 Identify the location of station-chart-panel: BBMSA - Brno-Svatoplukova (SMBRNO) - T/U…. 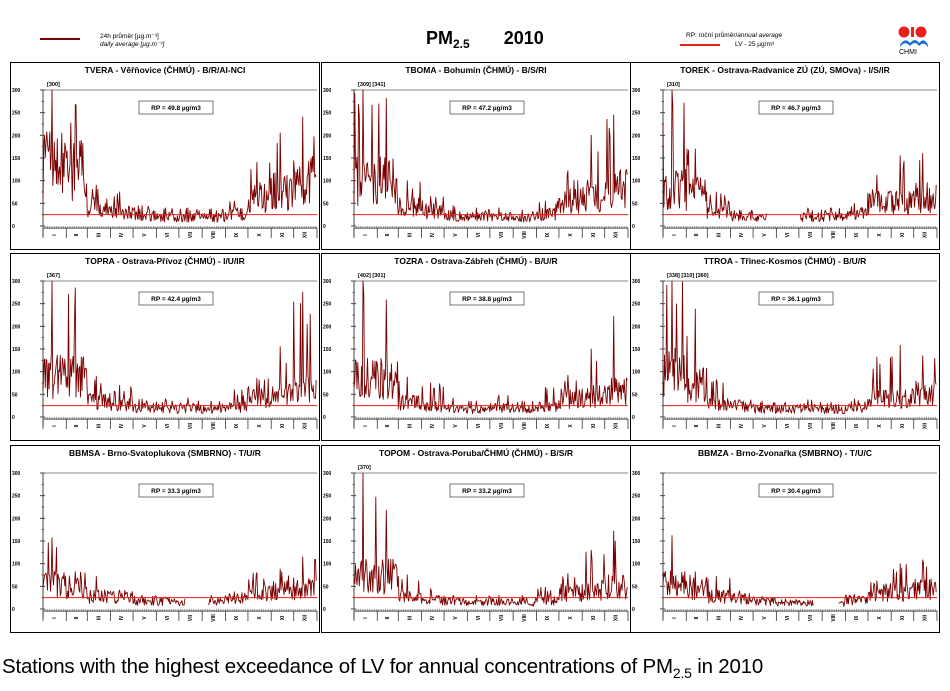
(165, 539).